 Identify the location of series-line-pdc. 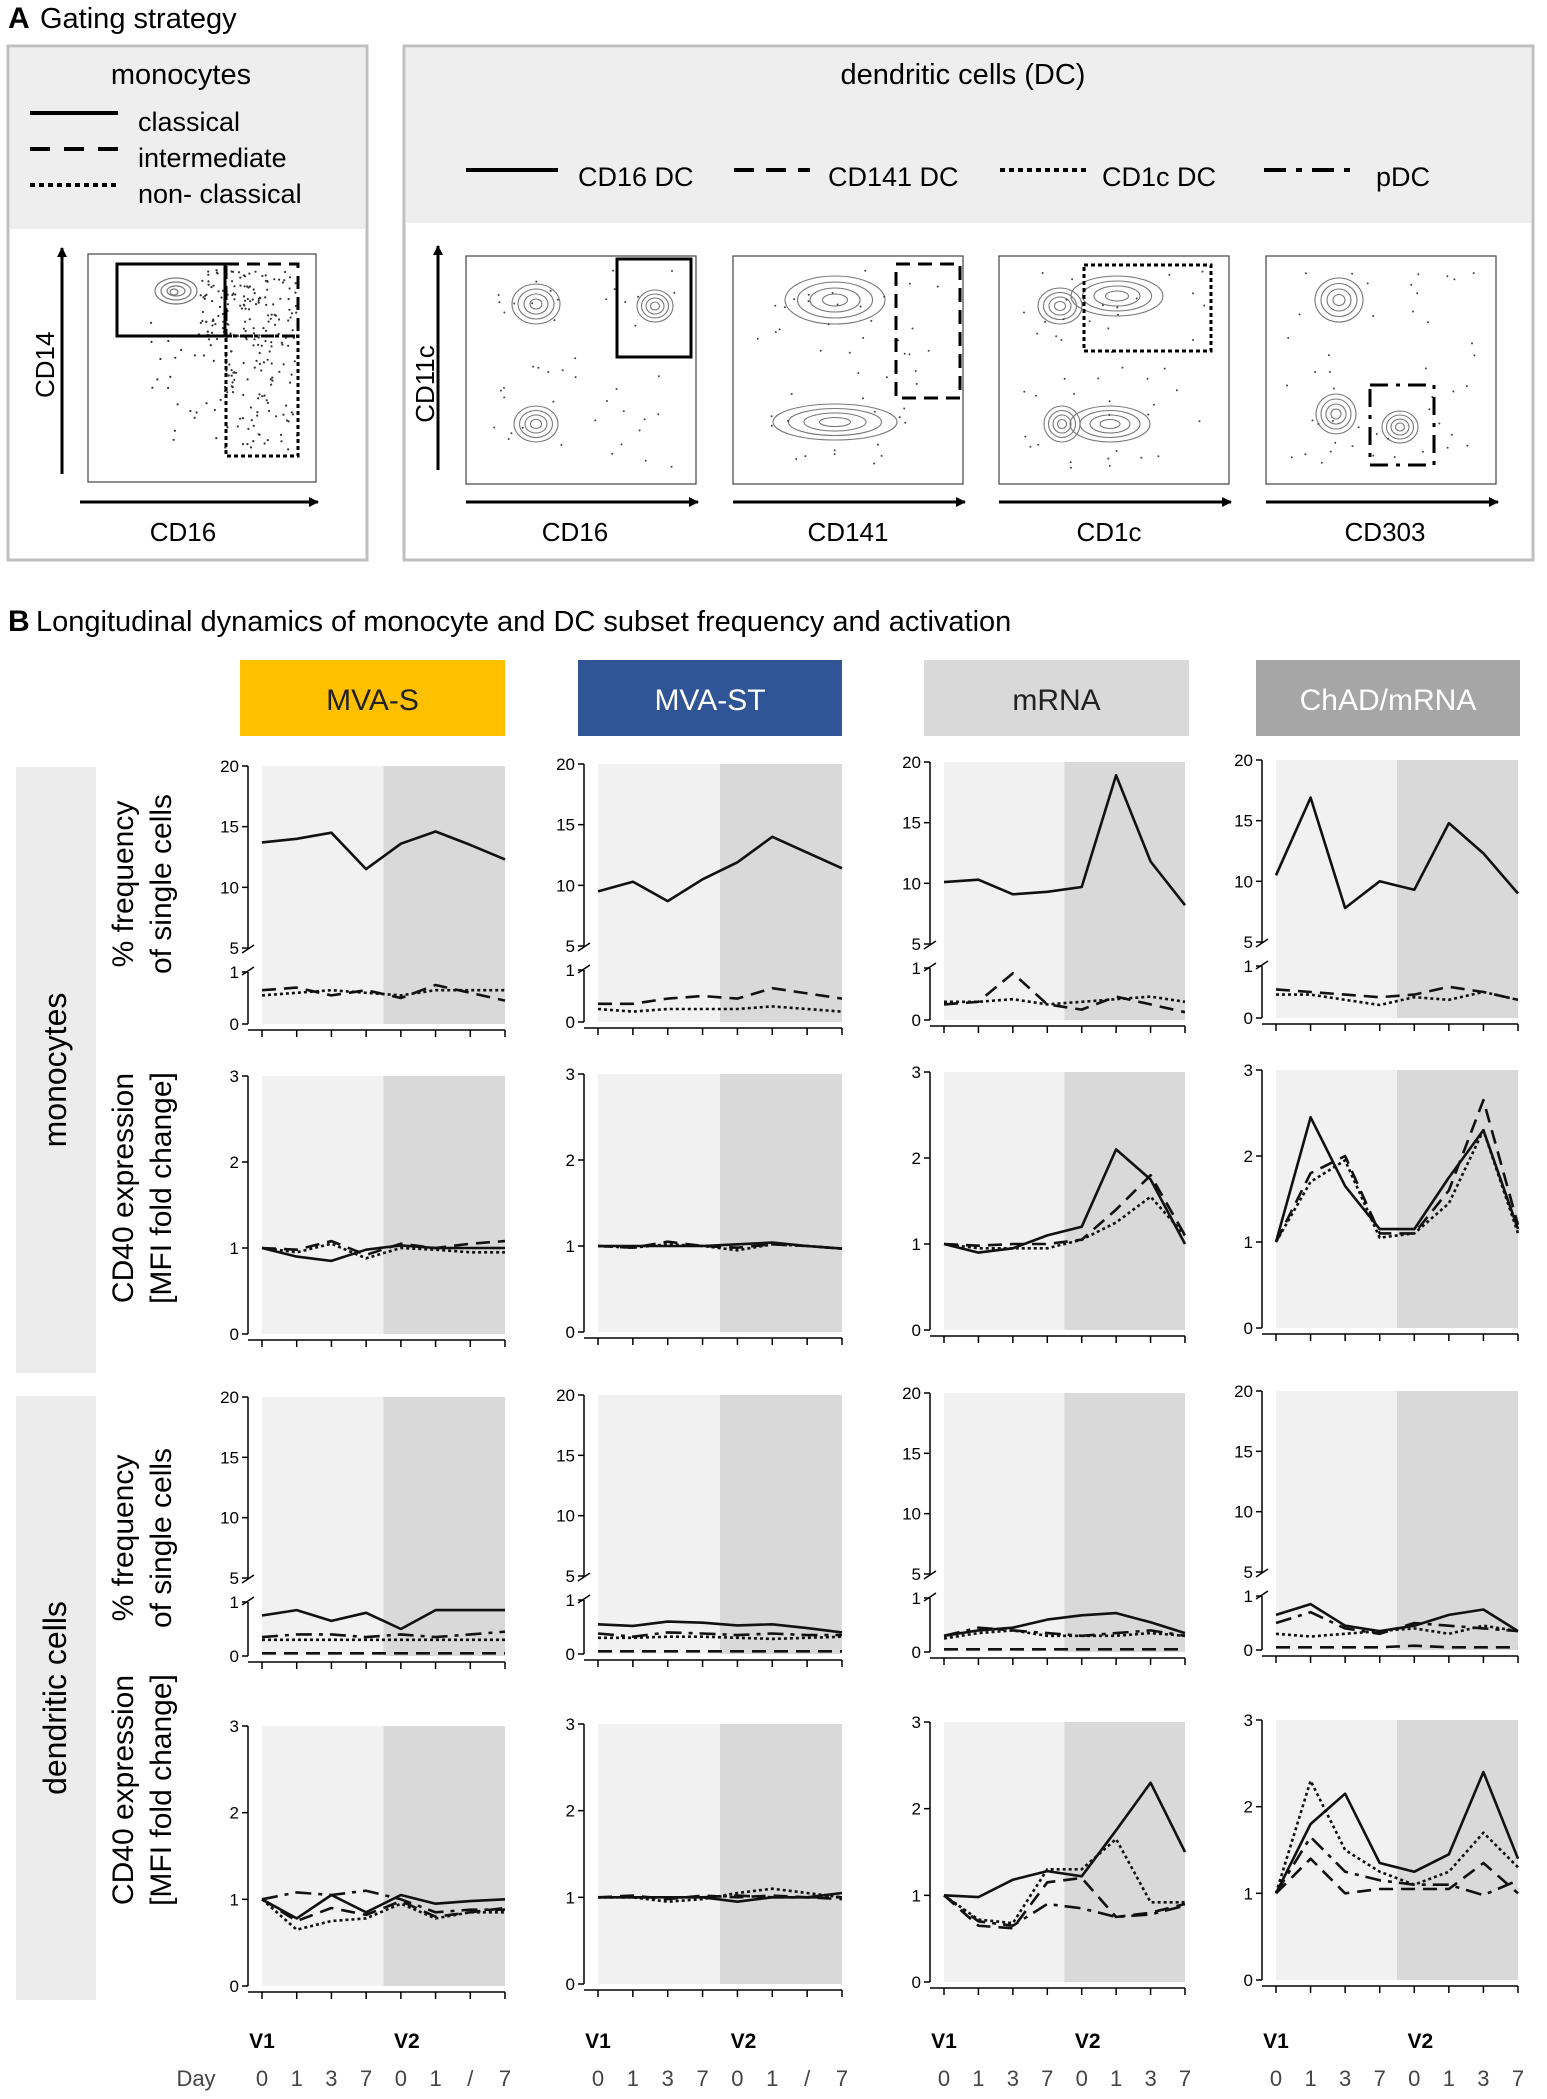
(1397, 1623).